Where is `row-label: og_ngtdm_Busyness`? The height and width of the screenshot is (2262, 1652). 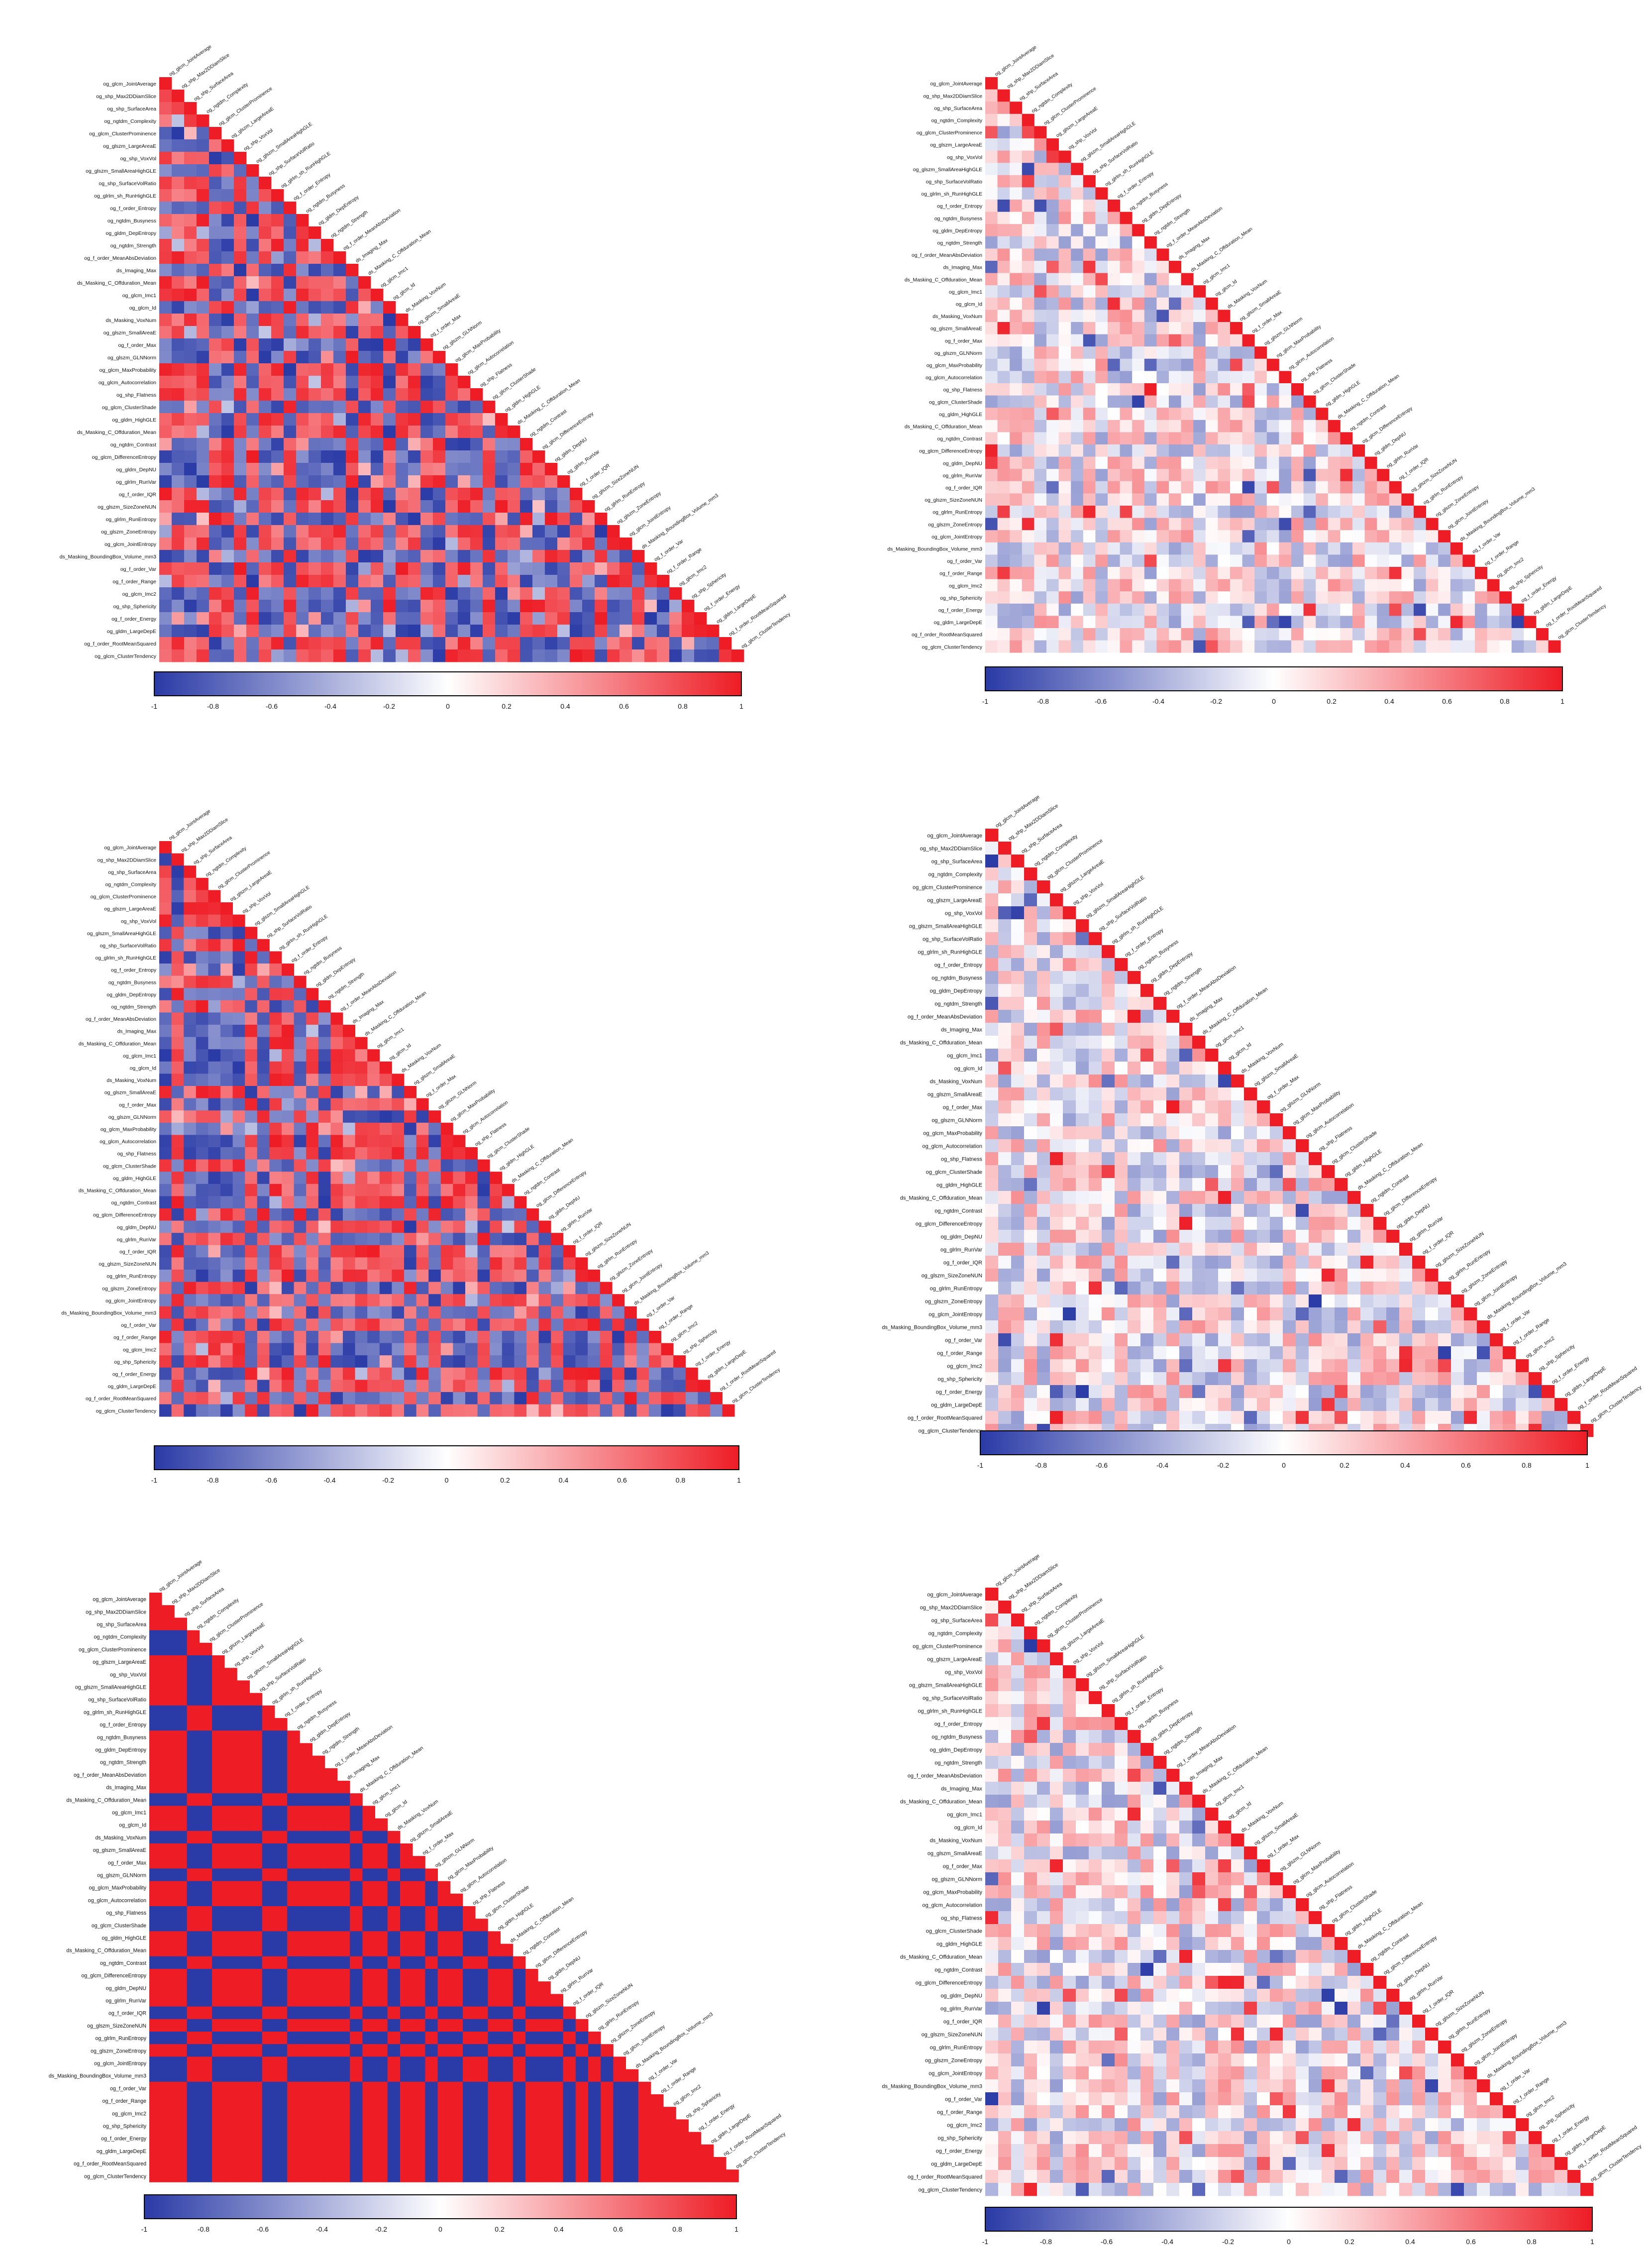
row-label: og_ngtdm_Busyness is located at coordinates (958, 218).